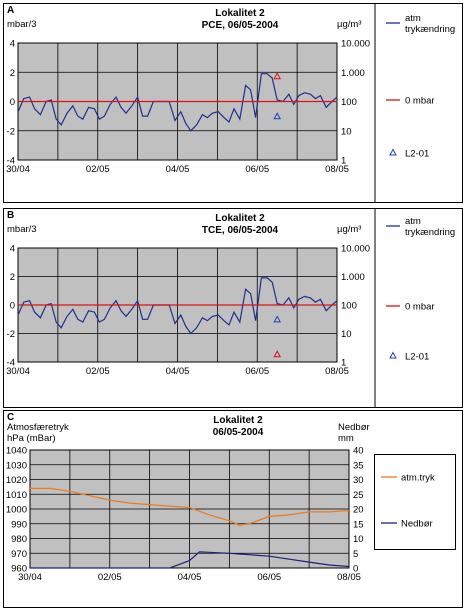  Describe the element at coordinates (240, 230) in the screenshot. I see `chart-subtitle: TCE, 06/05-2004` at that location.